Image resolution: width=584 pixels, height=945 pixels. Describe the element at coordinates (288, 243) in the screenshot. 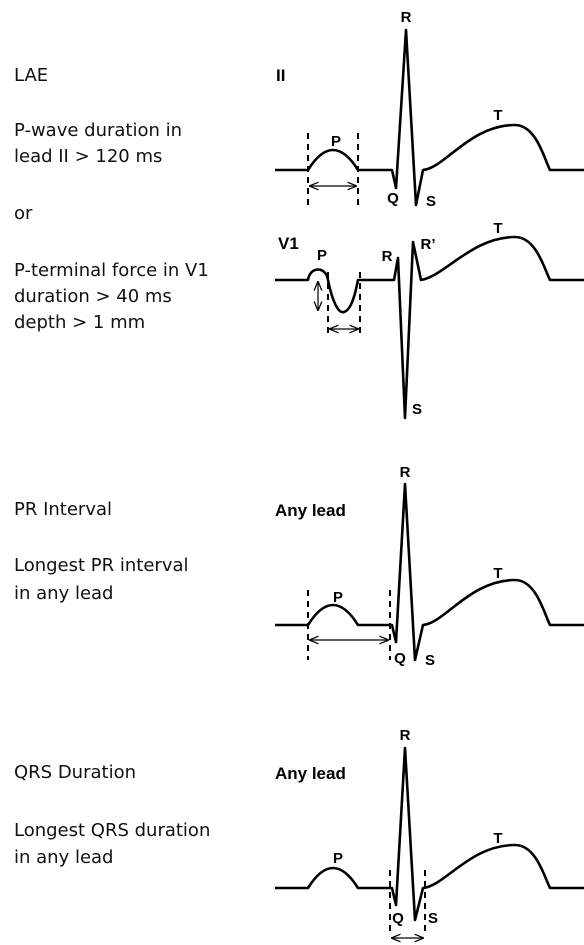

I see `lead-name: V1` at that location.